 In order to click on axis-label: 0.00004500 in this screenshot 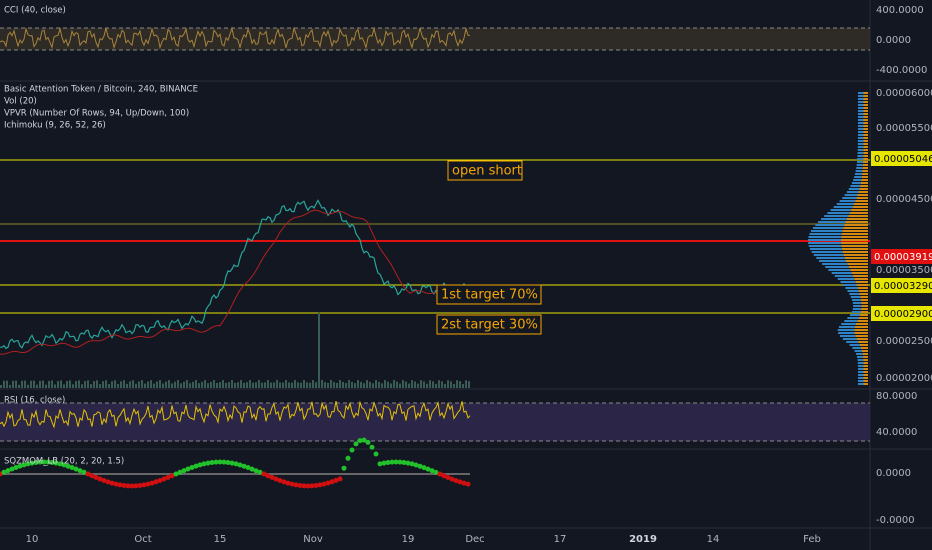, I will do `click(904, 199)`.